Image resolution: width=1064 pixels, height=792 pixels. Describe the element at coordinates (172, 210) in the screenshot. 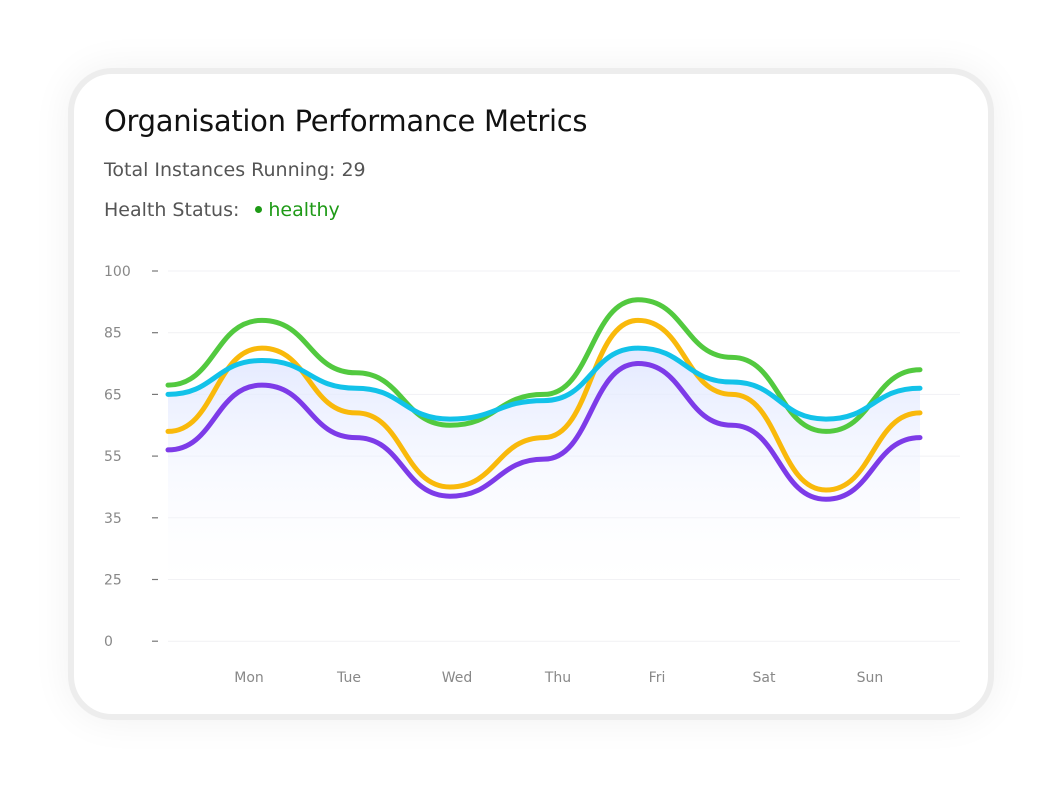

I see `health-label: Health Status:` at that location.